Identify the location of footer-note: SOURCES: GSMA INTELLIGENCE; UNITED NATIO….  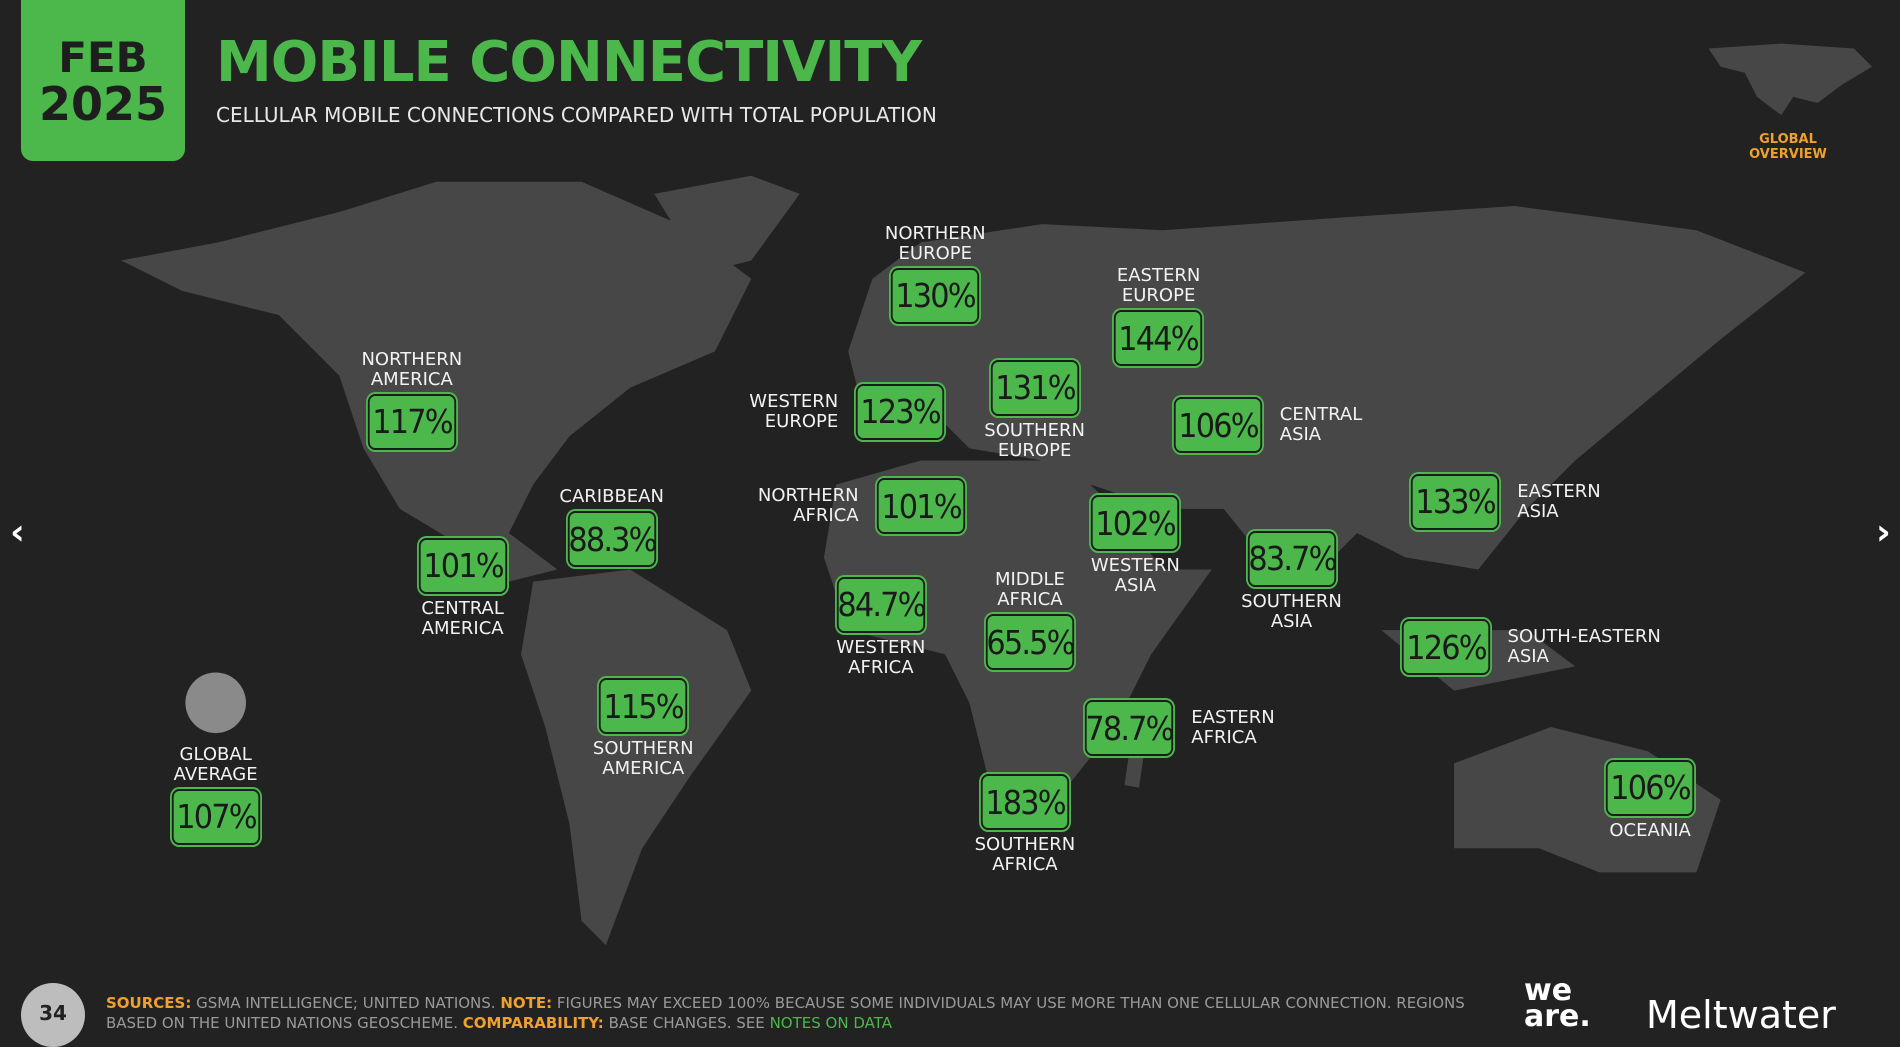
(796, 1013).